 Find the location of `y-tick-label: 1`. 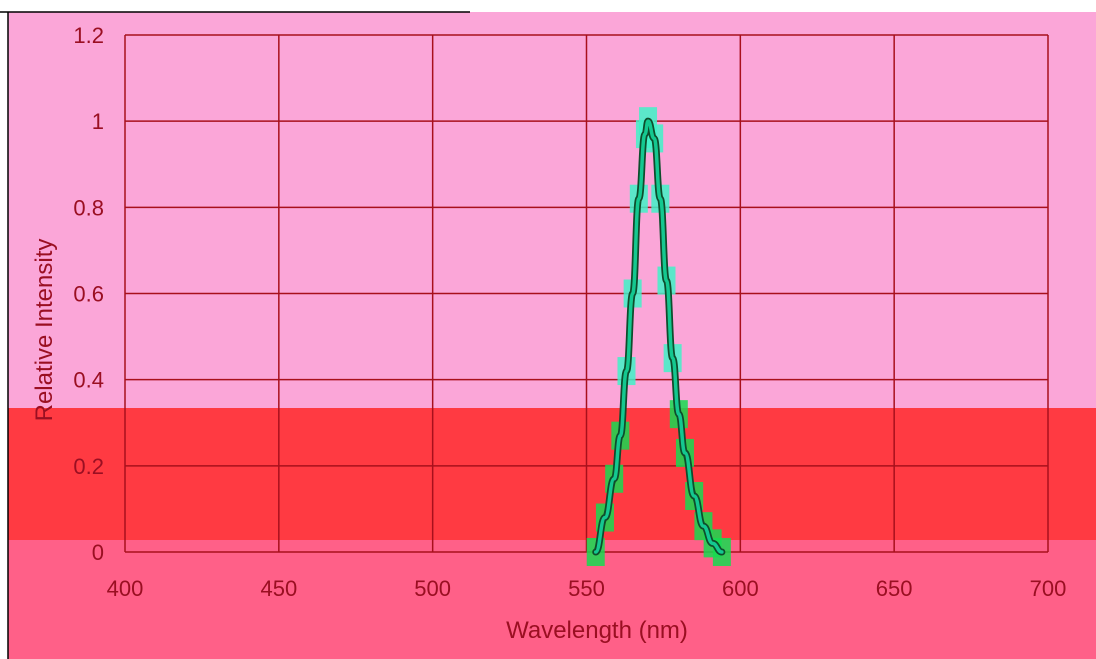

y-tick-label: 1 is located at coordinates (98, 121).